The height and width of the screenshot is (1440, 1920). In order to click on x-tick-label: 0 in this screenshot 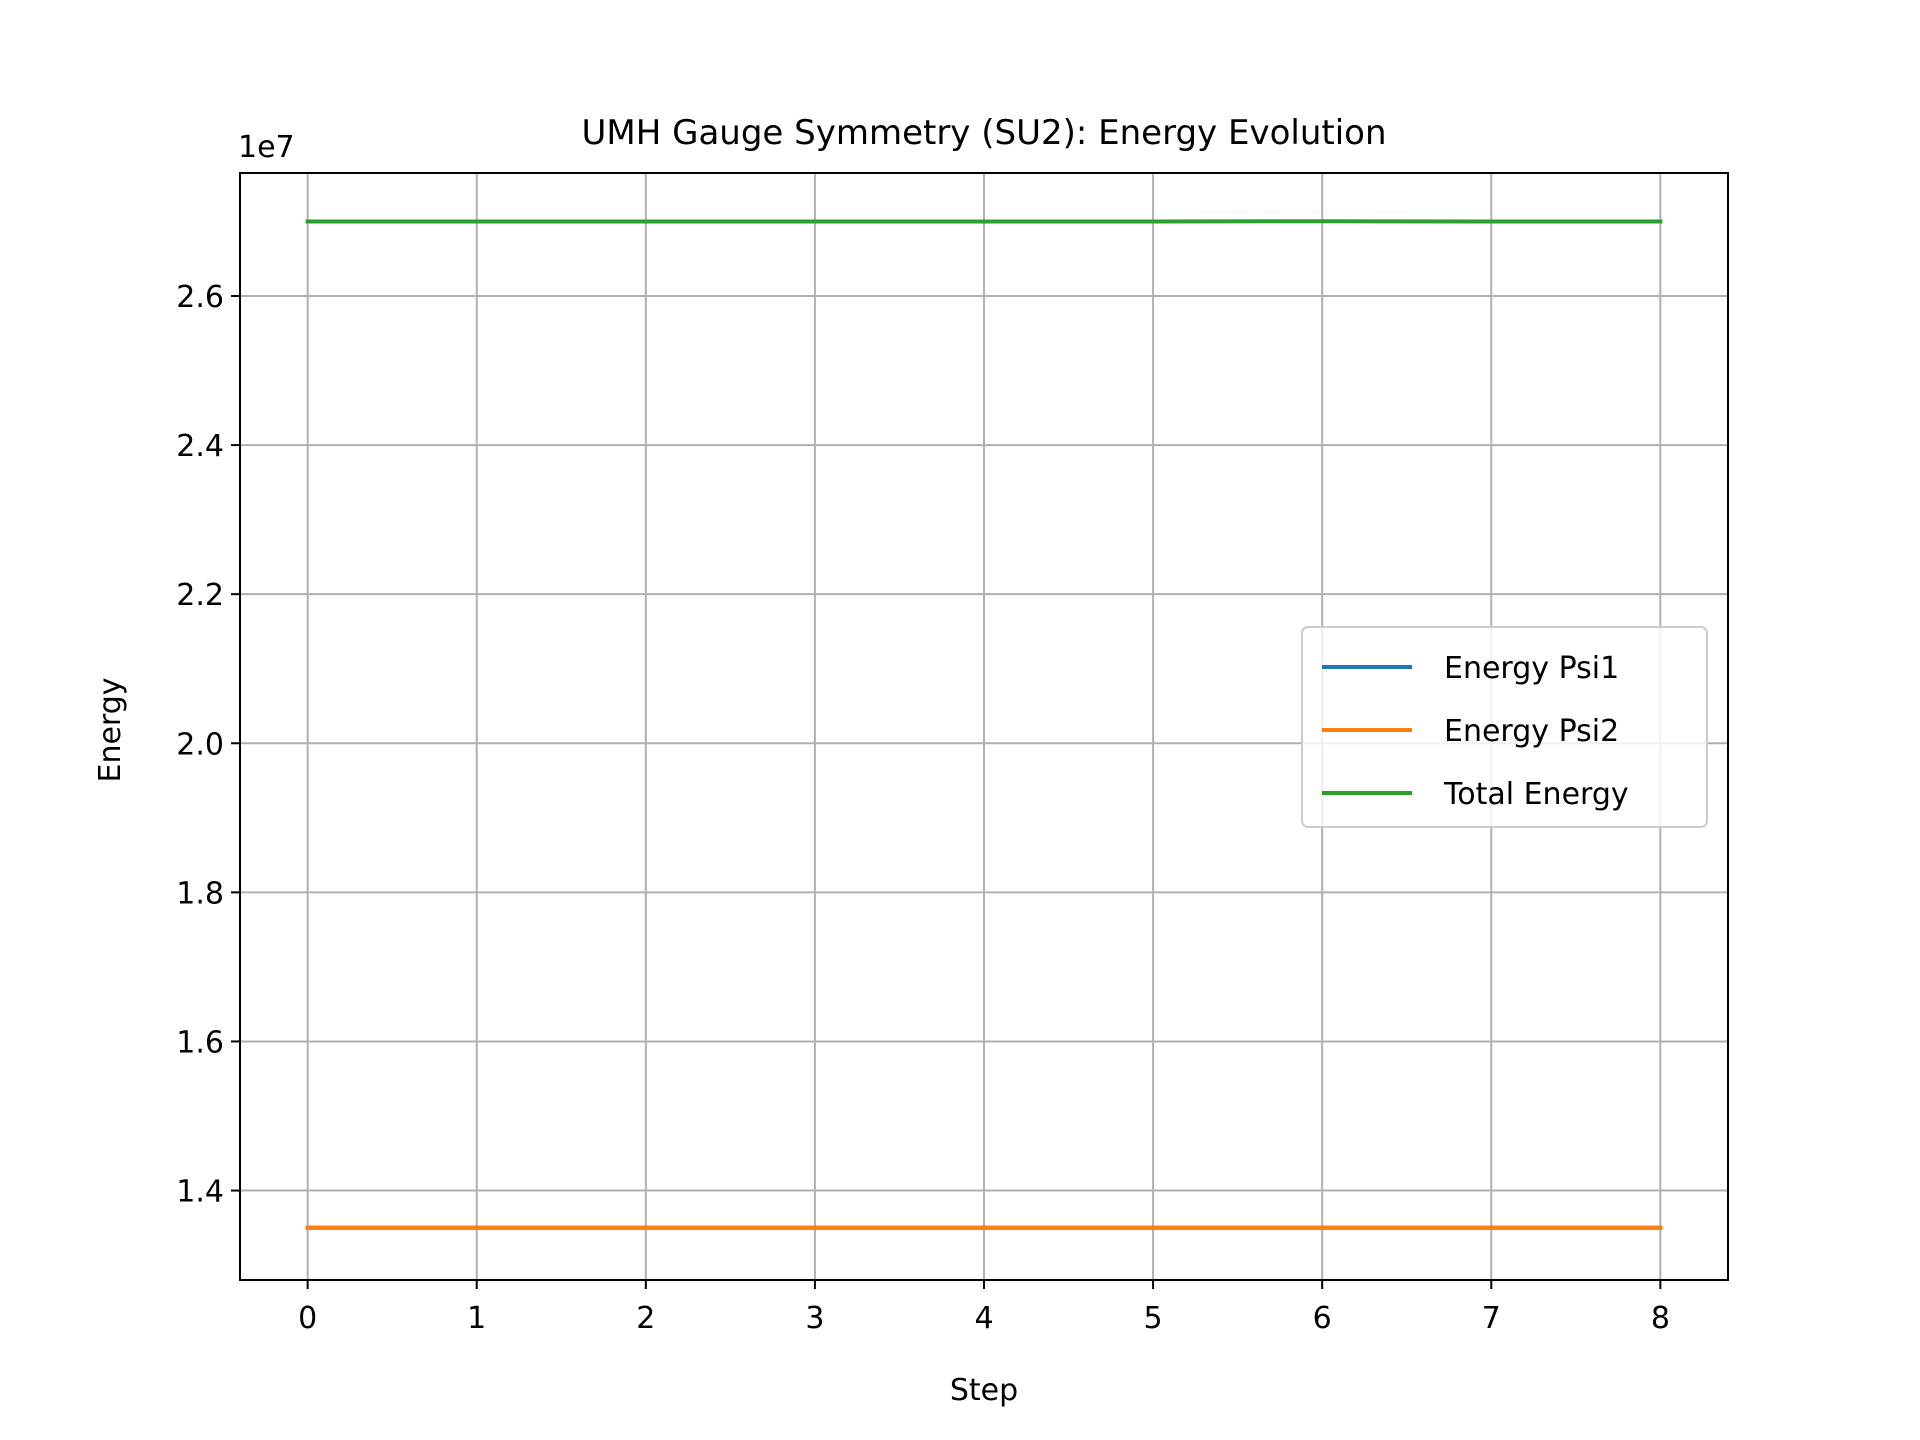, I will do `click(307, 1318)`.